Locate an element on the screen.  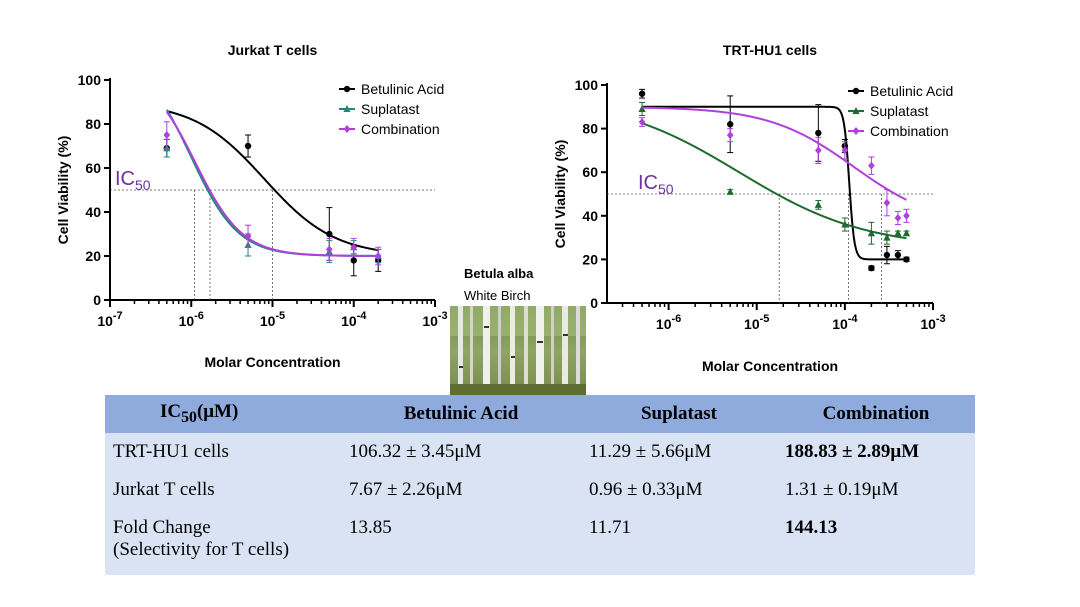
birch-image-block: Betula alba White Birch is located at coordinates (518, 331).